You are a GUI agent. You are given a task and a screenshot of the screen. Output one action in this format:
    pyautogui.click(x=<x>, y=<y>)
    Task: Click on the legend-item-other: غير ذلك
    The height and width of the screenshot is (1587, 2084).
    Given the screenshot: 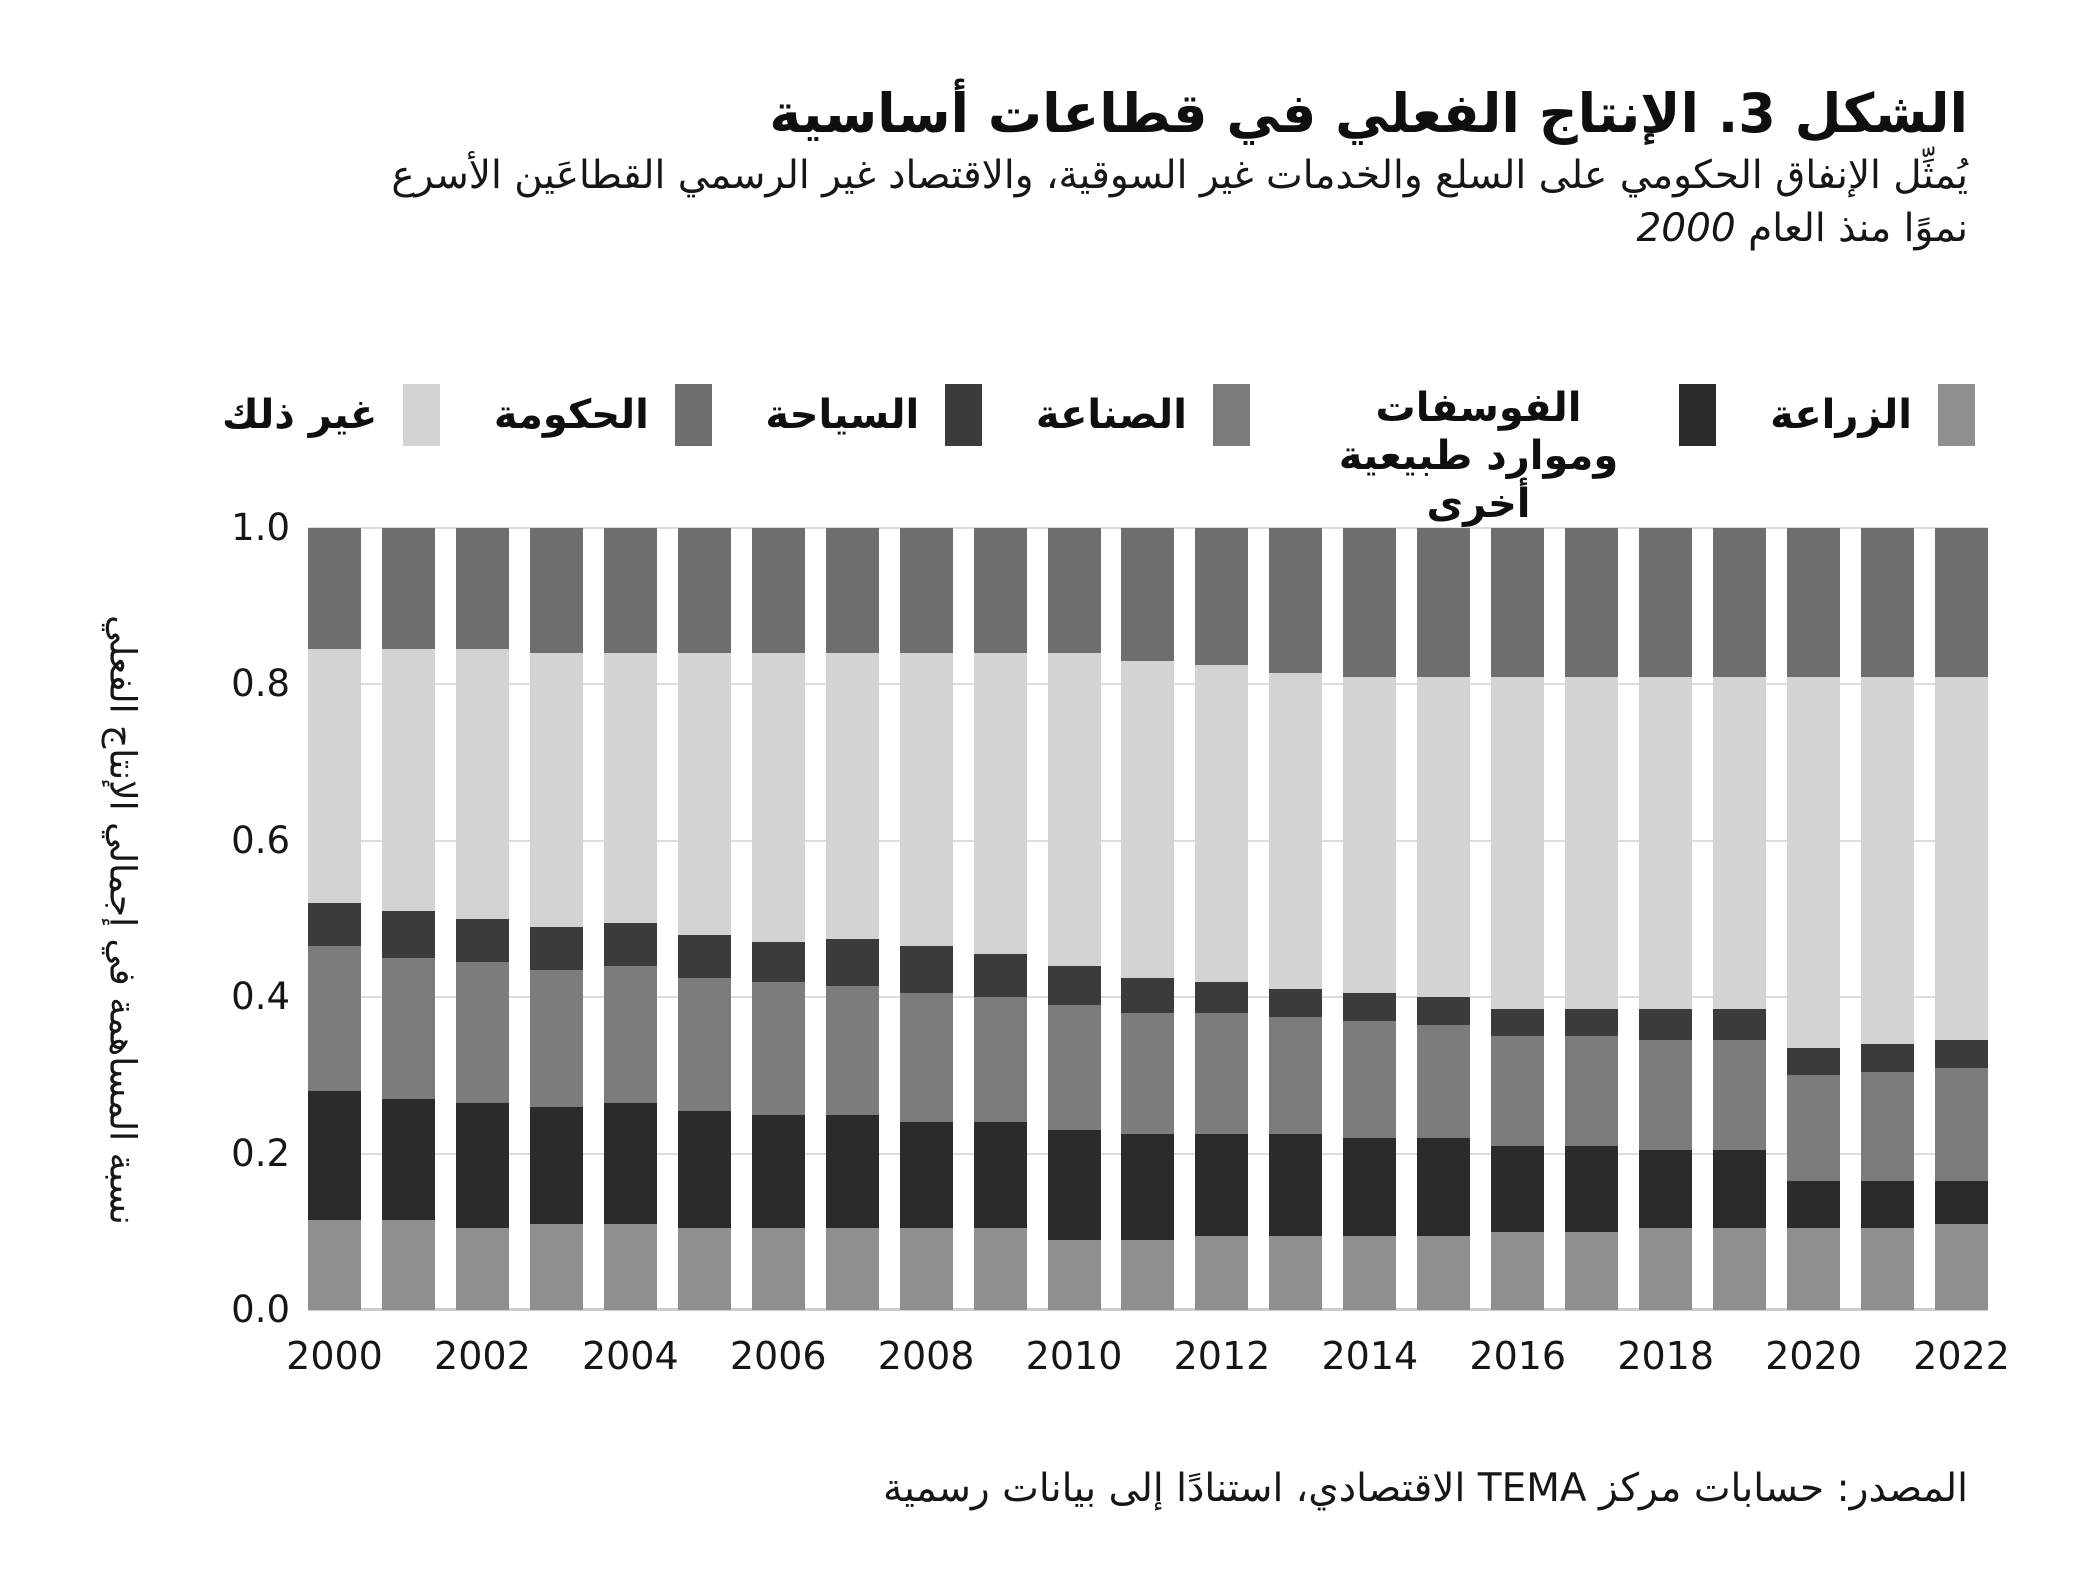 What is the action you would take?
    pyautogui.click(x=331, y=415)
    